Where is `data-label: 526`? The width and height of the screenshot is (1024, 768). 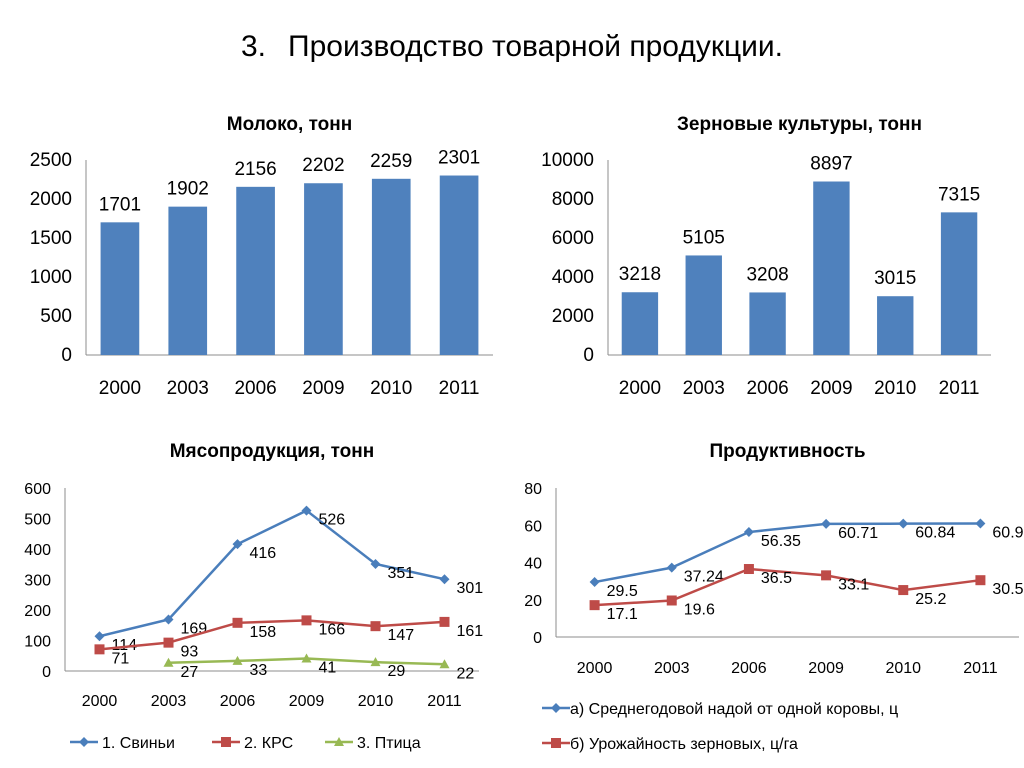 data-label: 526 is located at coordinates (332, 520).